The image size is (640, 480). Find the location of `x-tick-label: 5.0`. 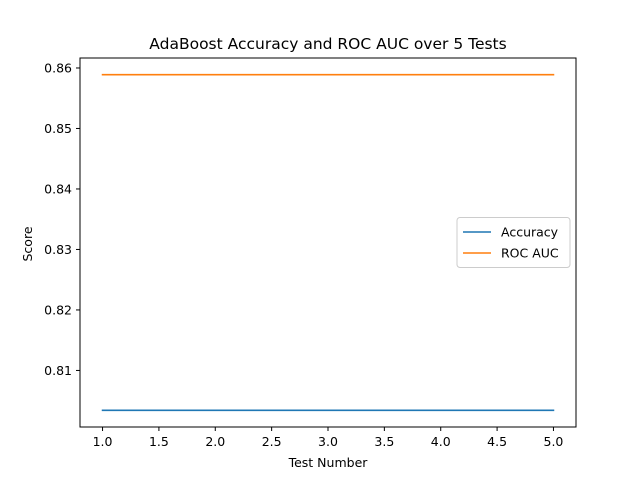

x-tick-label: 5.0 is located at coordinates (554, 441).